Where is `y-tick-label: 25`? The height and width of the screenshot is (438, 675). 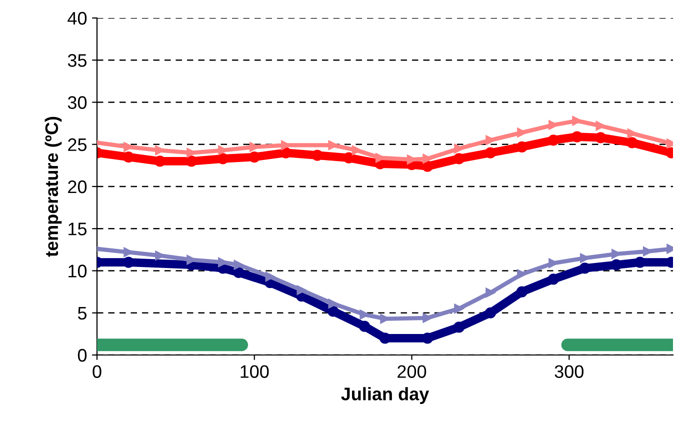
y-tick-label: 25 is located at coordinates (77, 145).